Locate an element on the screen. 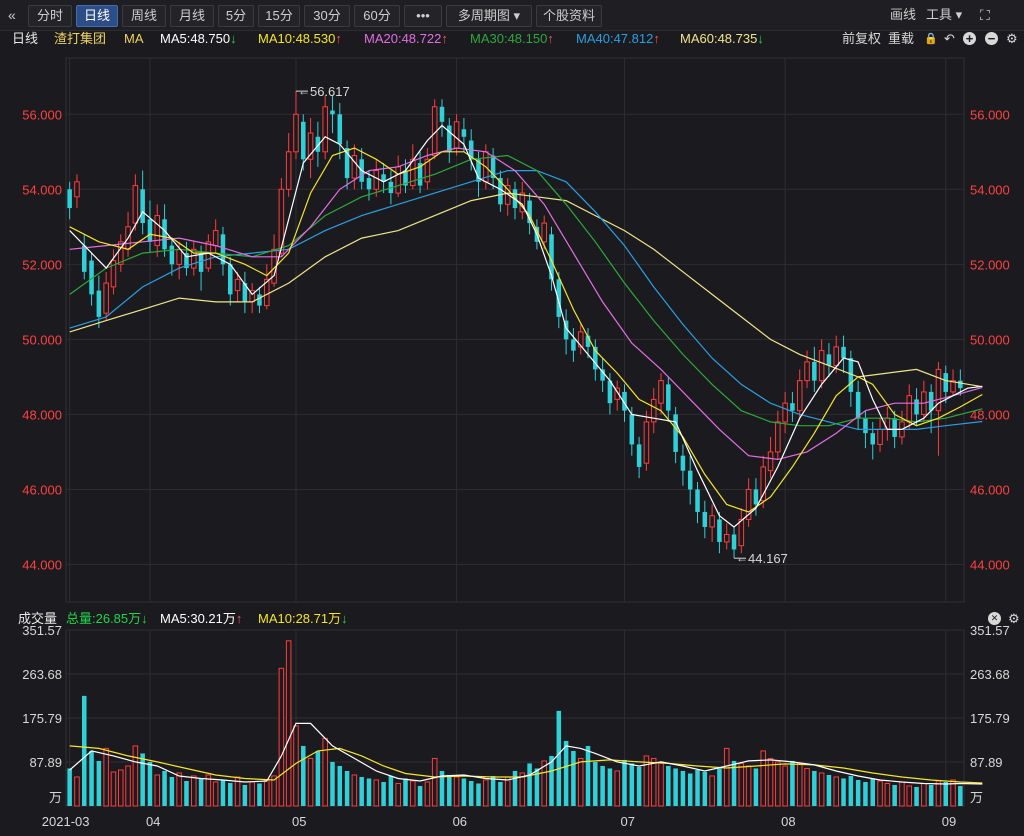 This screenshot has width=1024, height=836. annotation-arrow: ← is located at coordinates (742, 558).